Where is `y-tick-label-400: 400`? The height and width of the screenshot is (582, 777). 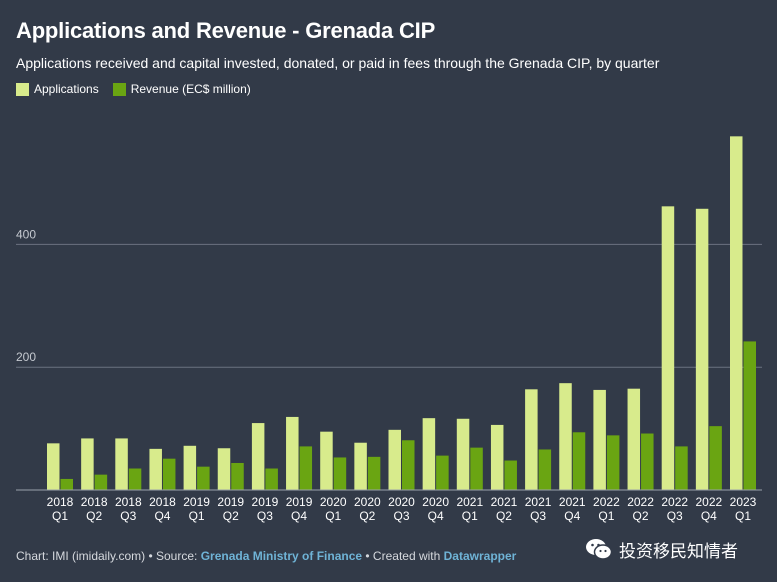
y-tick-label-400: 400 is located at coordinates (26, 234).